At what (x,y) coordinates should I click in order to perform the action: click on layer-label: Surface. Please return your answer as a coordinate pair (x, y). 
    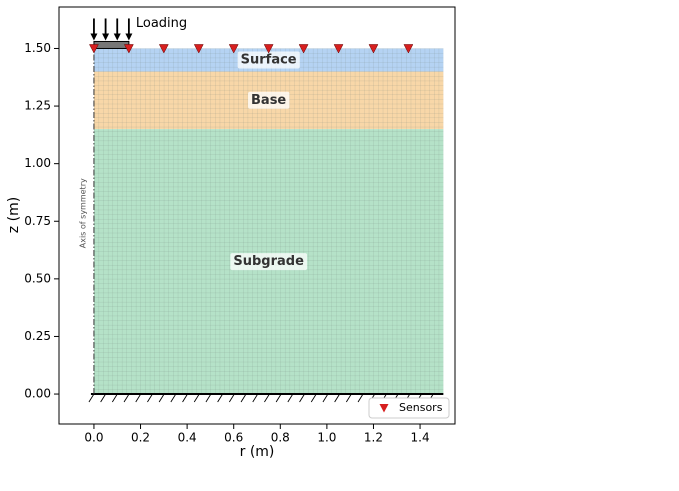
    Looking at the image, I should click on (269, 59).